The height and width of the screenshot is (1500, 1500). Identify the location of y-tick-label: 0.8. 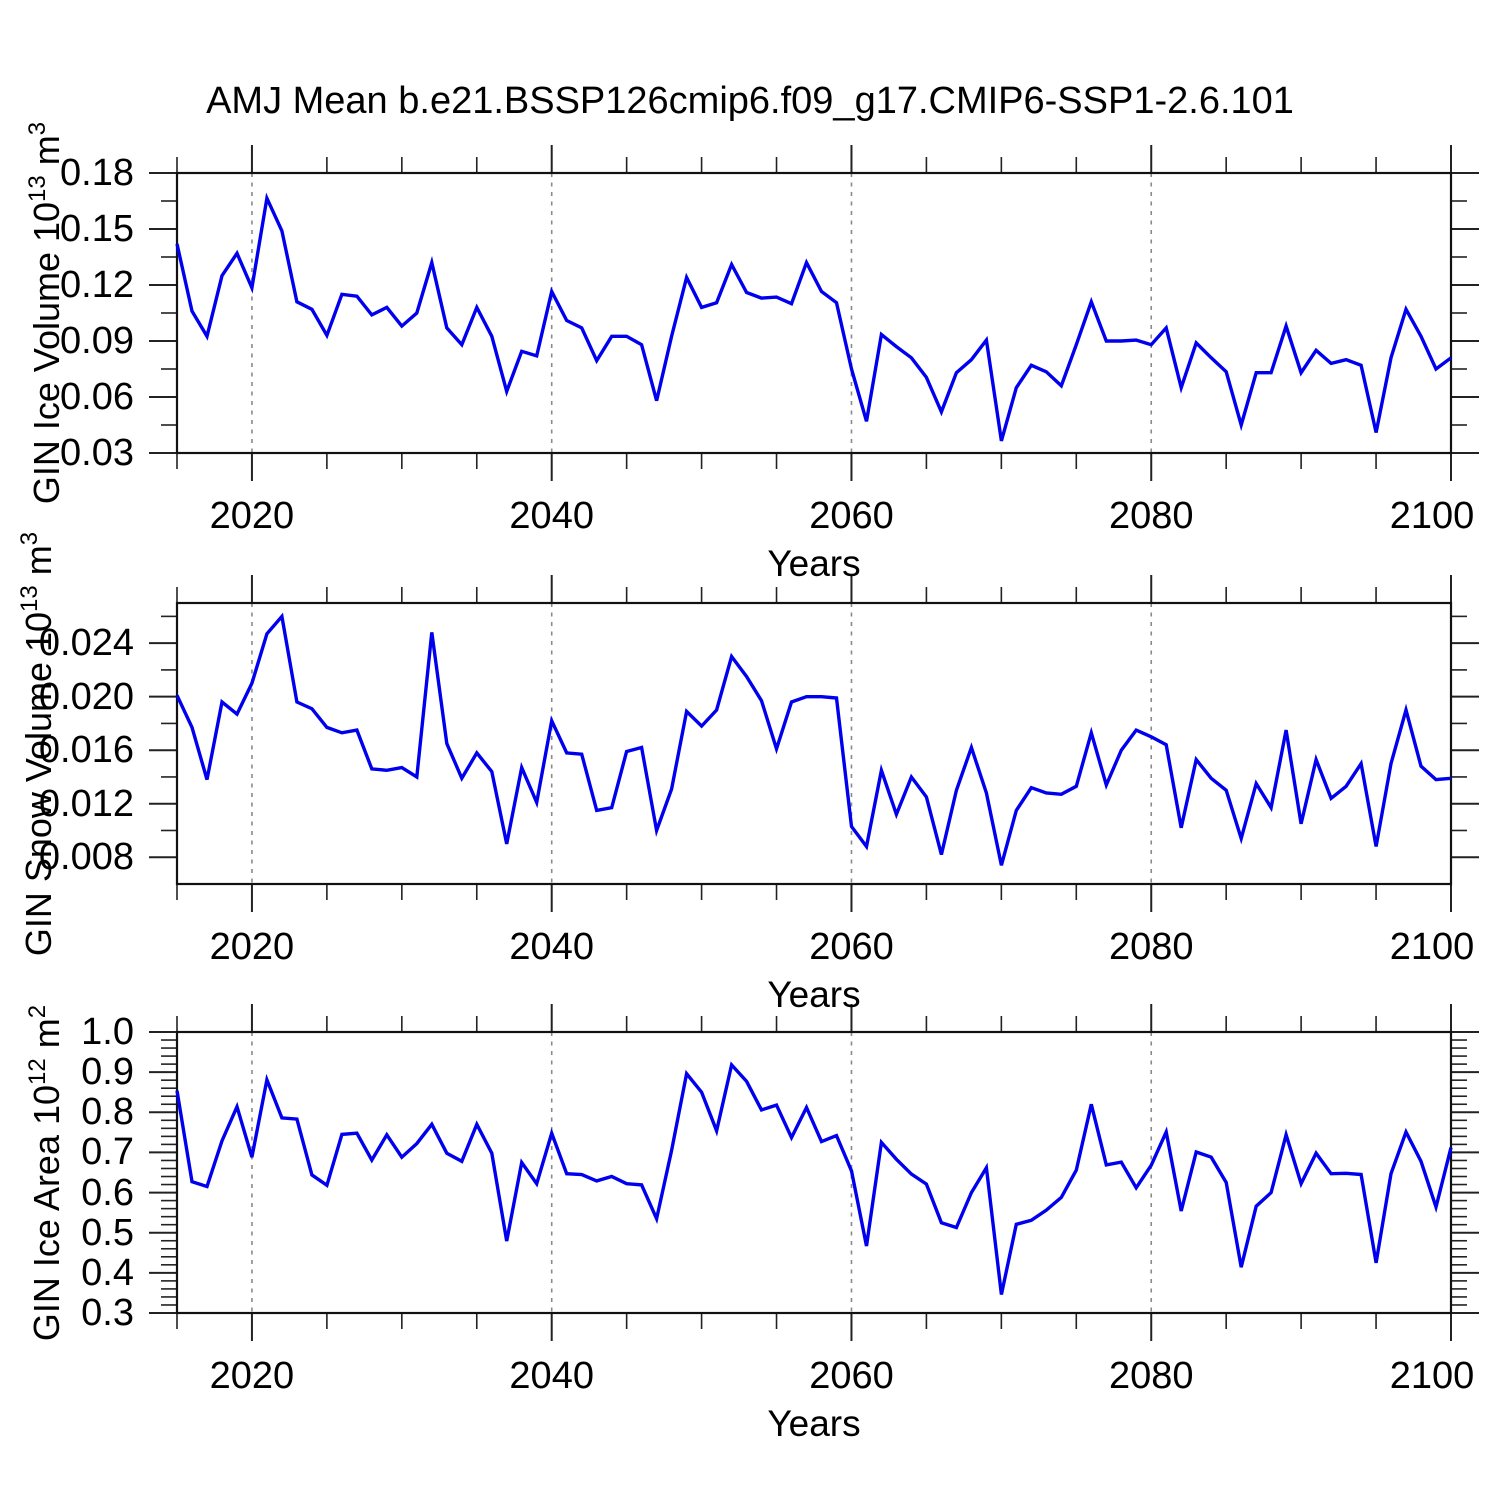
(107, 1112).